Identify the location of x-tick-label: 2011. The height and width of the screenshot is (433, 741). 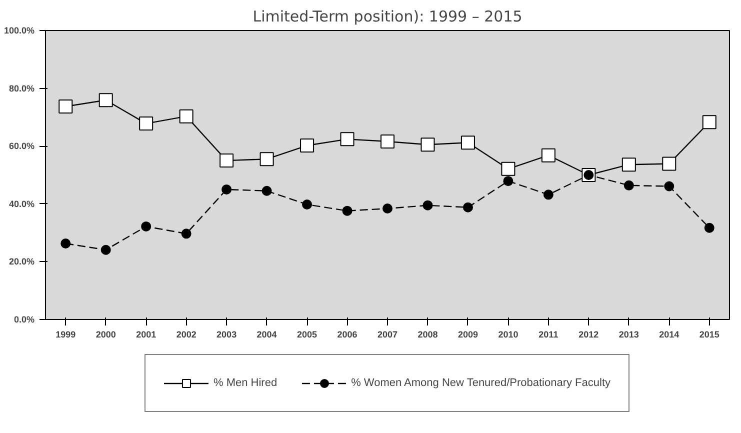
(548, 335).